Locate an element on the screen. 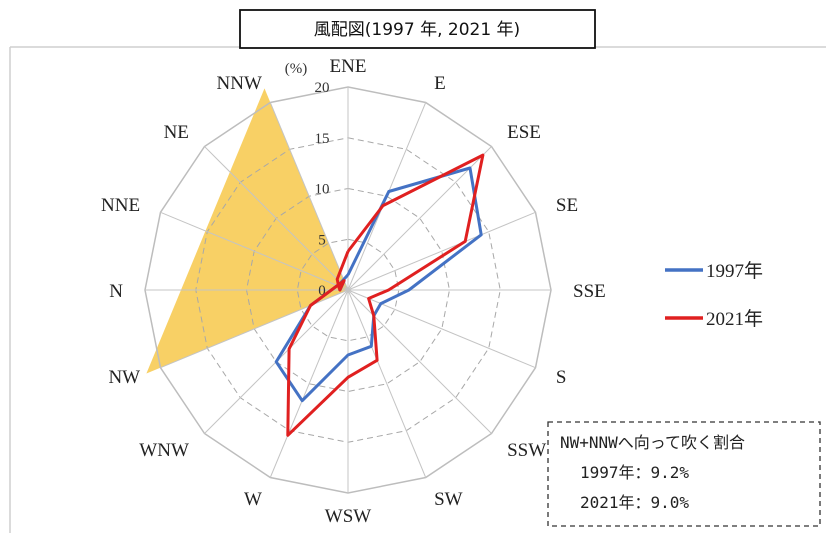 This screenshot has height=533, width=826. tick-label-0: 0 is located at coordinates (322, 291).